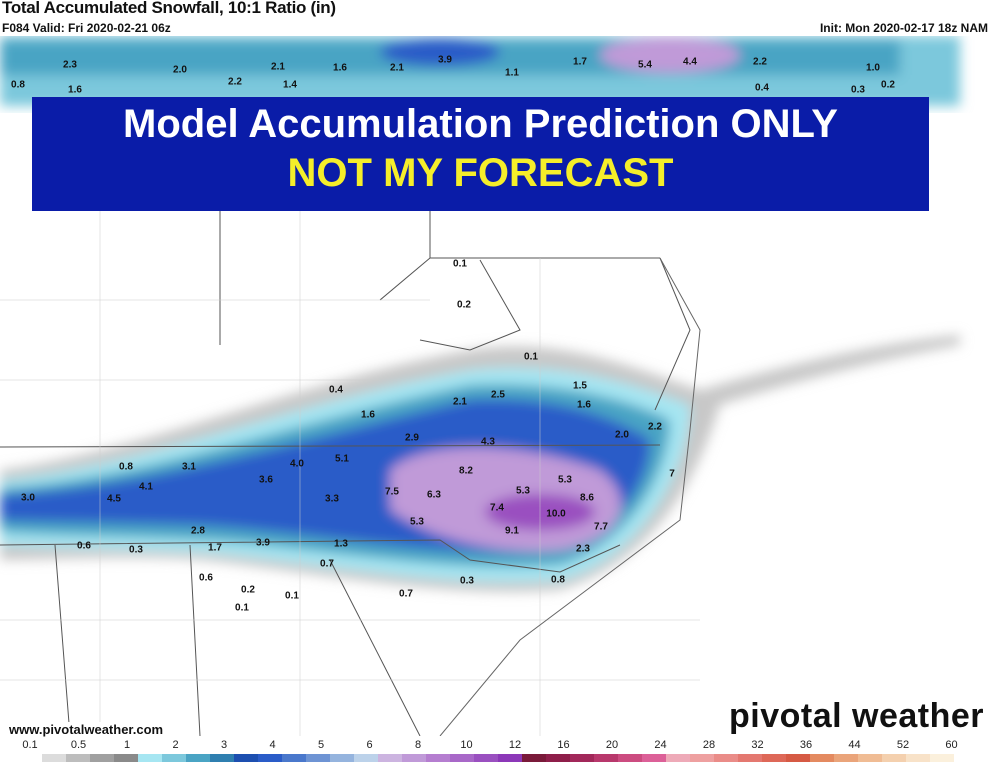  What do you see at coordinates (806, 745) in the screenshot?
I see `legend-tick-label: 36` at bounding box center [806, 745].